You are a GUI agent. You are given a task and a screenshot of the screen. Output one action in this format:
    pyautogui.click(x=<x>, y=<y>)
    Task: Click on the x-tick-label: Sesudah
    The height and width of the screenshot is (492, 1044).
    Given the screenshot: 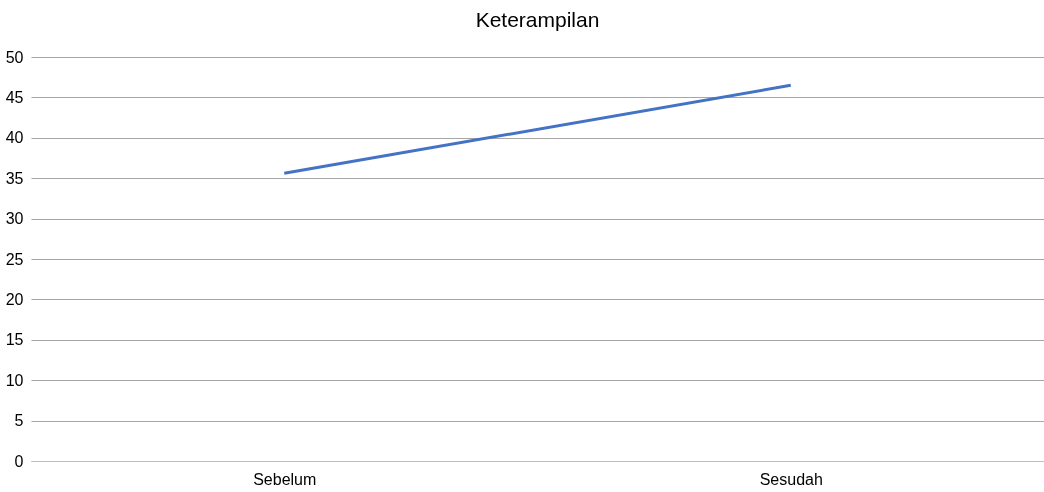 What is the action you would take?
    pyautogui.click(x=791, y=479)
    